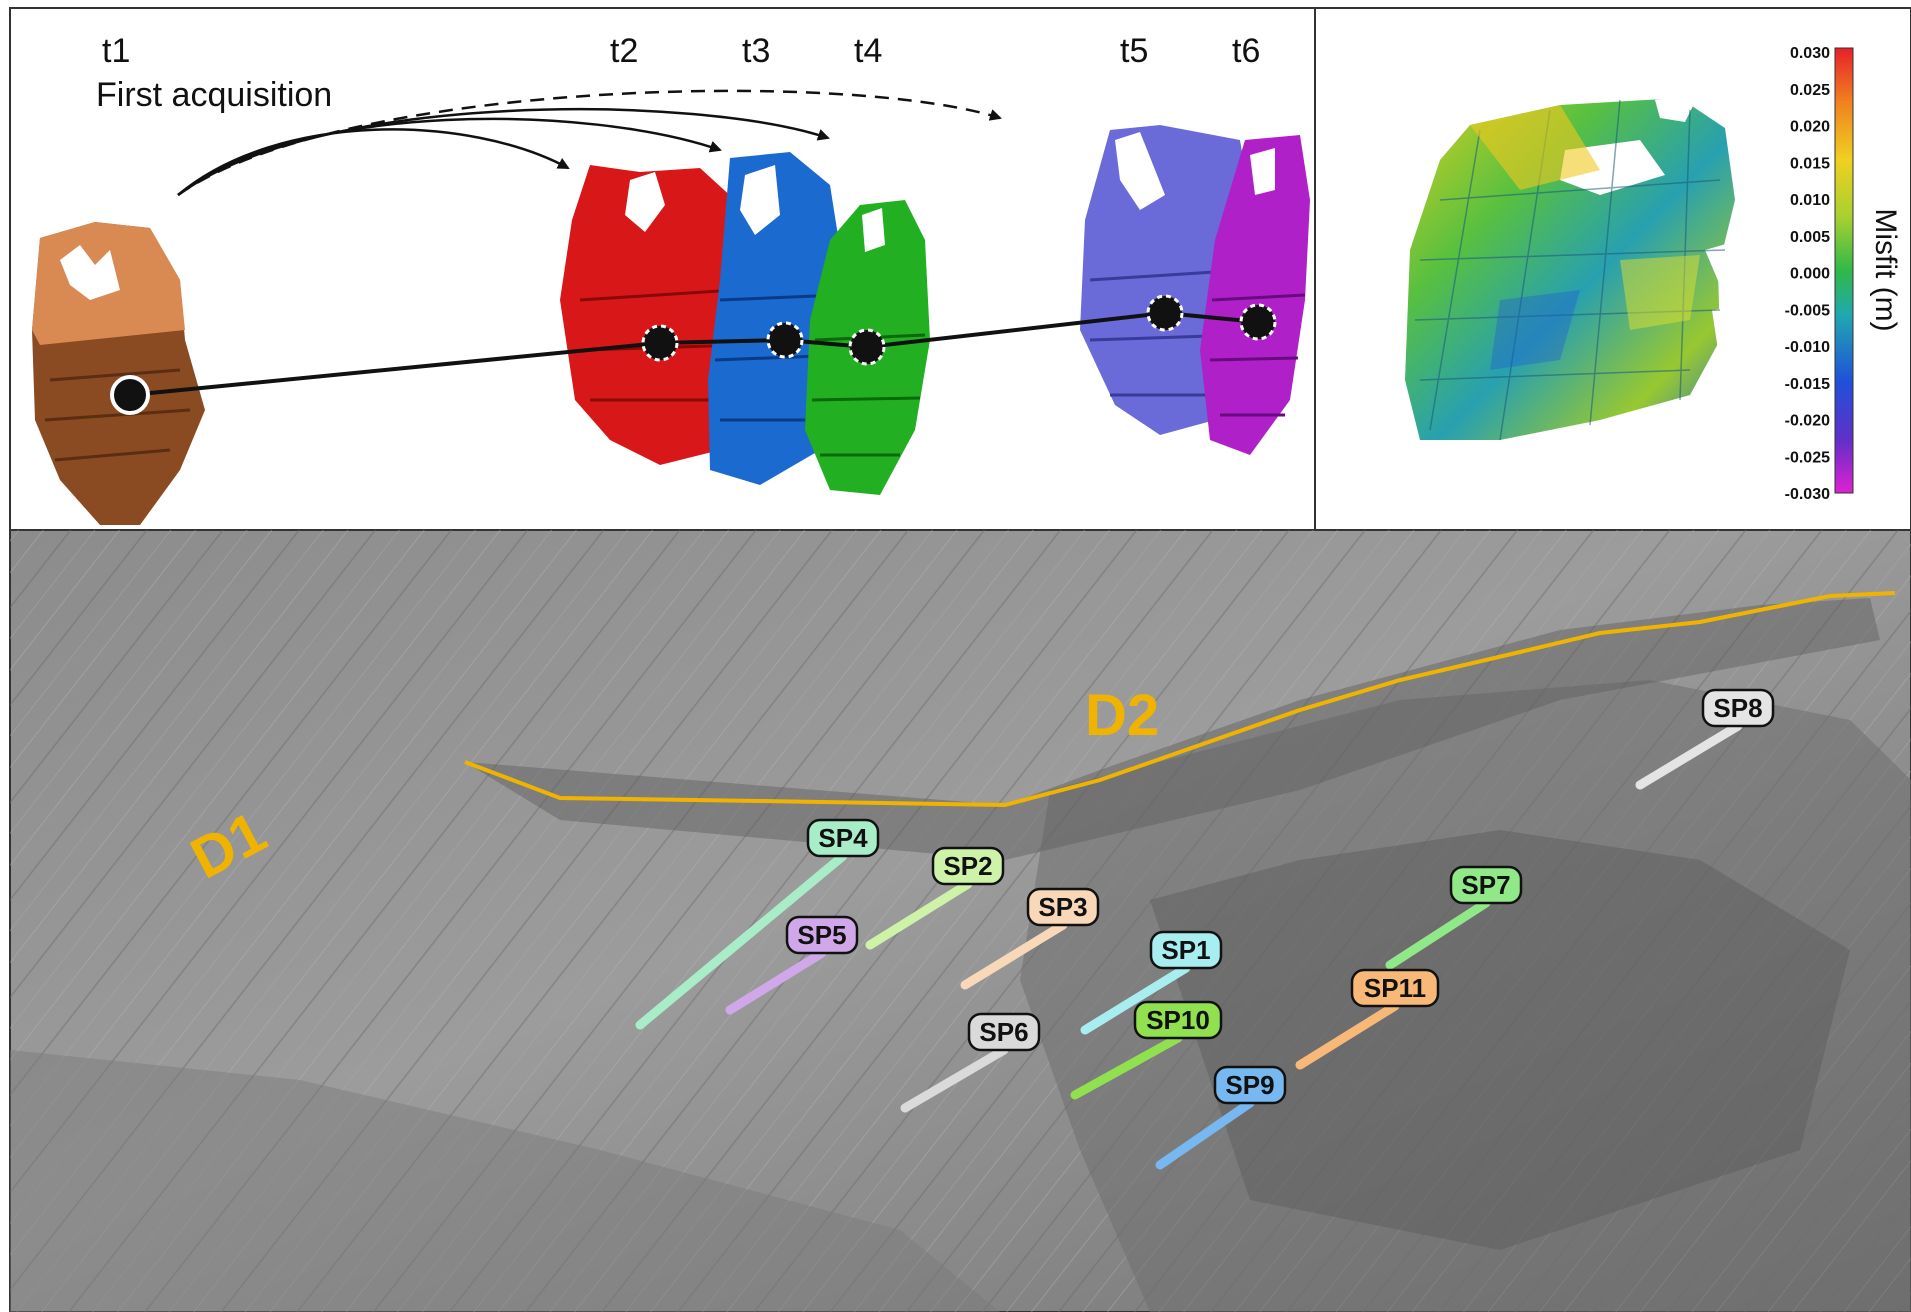 The image size is (1911, 1312). Describe the element at coordinates (1810, 237) in the screenshot. I see `colorbar-tick-label: 0.005` at that location.